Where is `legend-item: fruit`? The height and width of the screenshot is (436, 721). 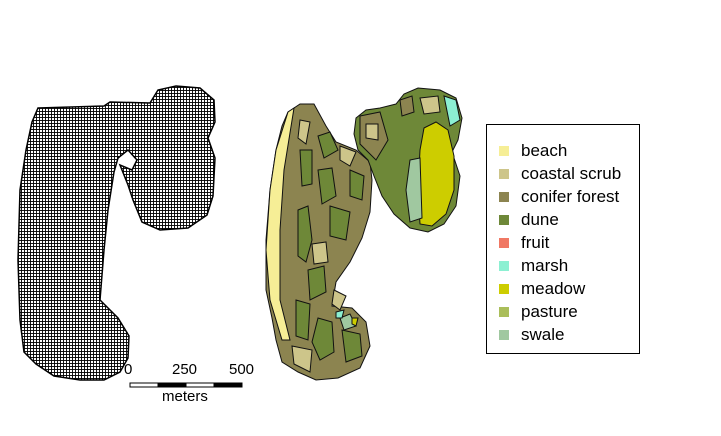
legend-item: fruit is located at coordinates (524, 243).